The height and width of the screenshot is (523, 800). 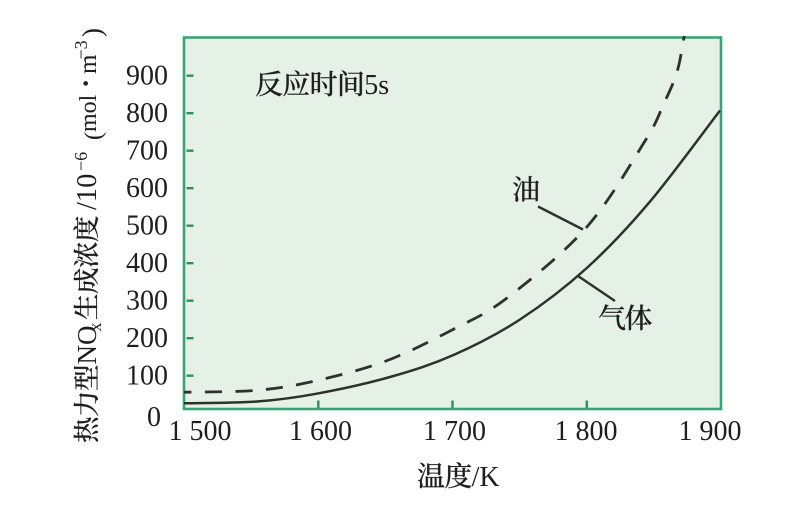 What do you see at coordinates (320, 431) in the screenshot?
I see `svg-text: 1 600` at bounding box center [320, 431].